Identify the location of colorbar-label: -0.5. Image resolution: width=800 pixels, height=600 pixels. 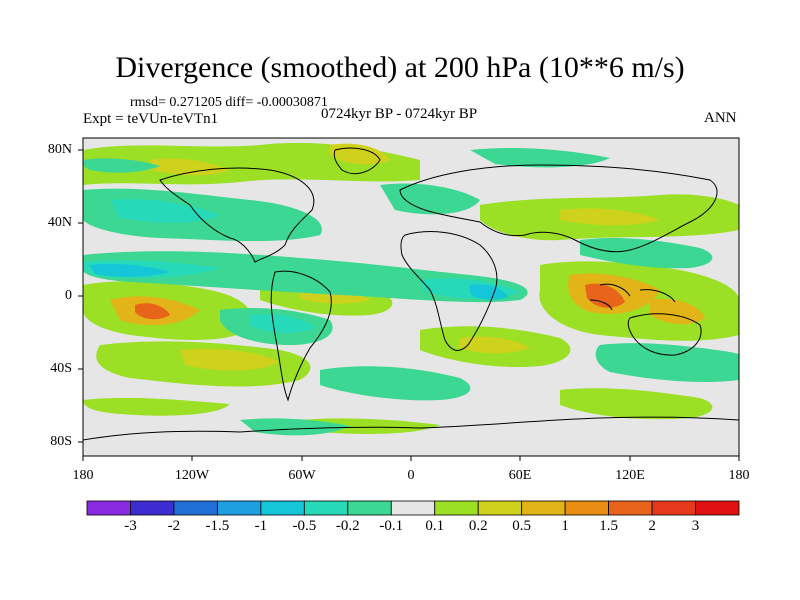
(304, 526).